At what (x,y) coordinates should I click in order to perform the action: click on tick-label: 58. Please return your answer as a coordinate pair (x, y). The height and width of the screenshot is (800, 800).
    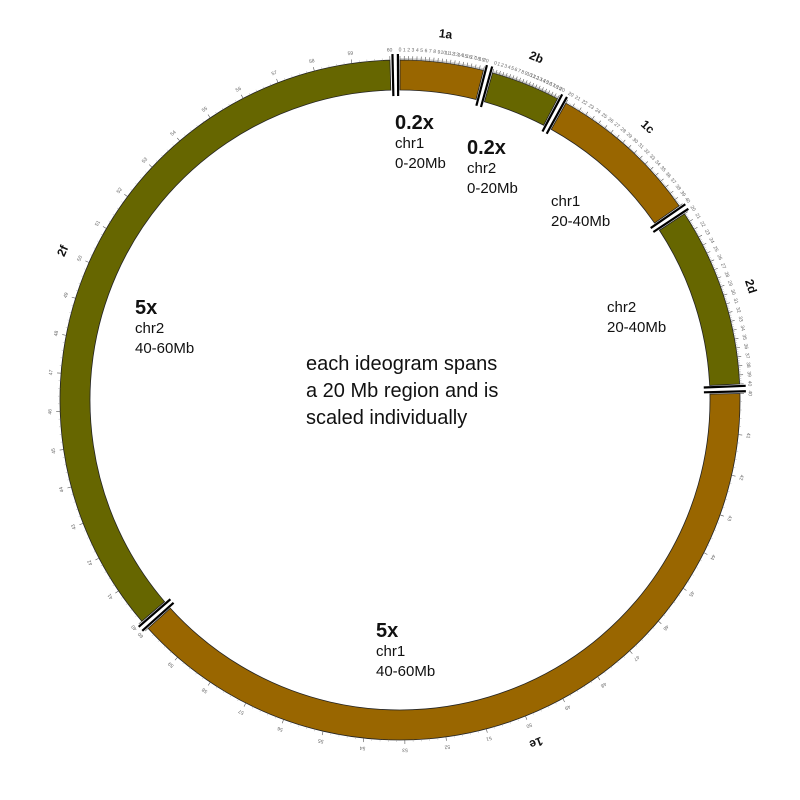
    Looking at the image, I should click on (205, 690).